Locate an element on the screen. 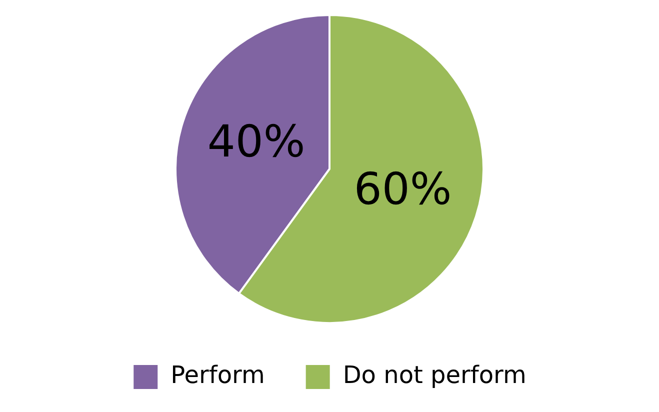 The image size is (659, 412). legend-label: Perform is located at coordinates (217, 375).